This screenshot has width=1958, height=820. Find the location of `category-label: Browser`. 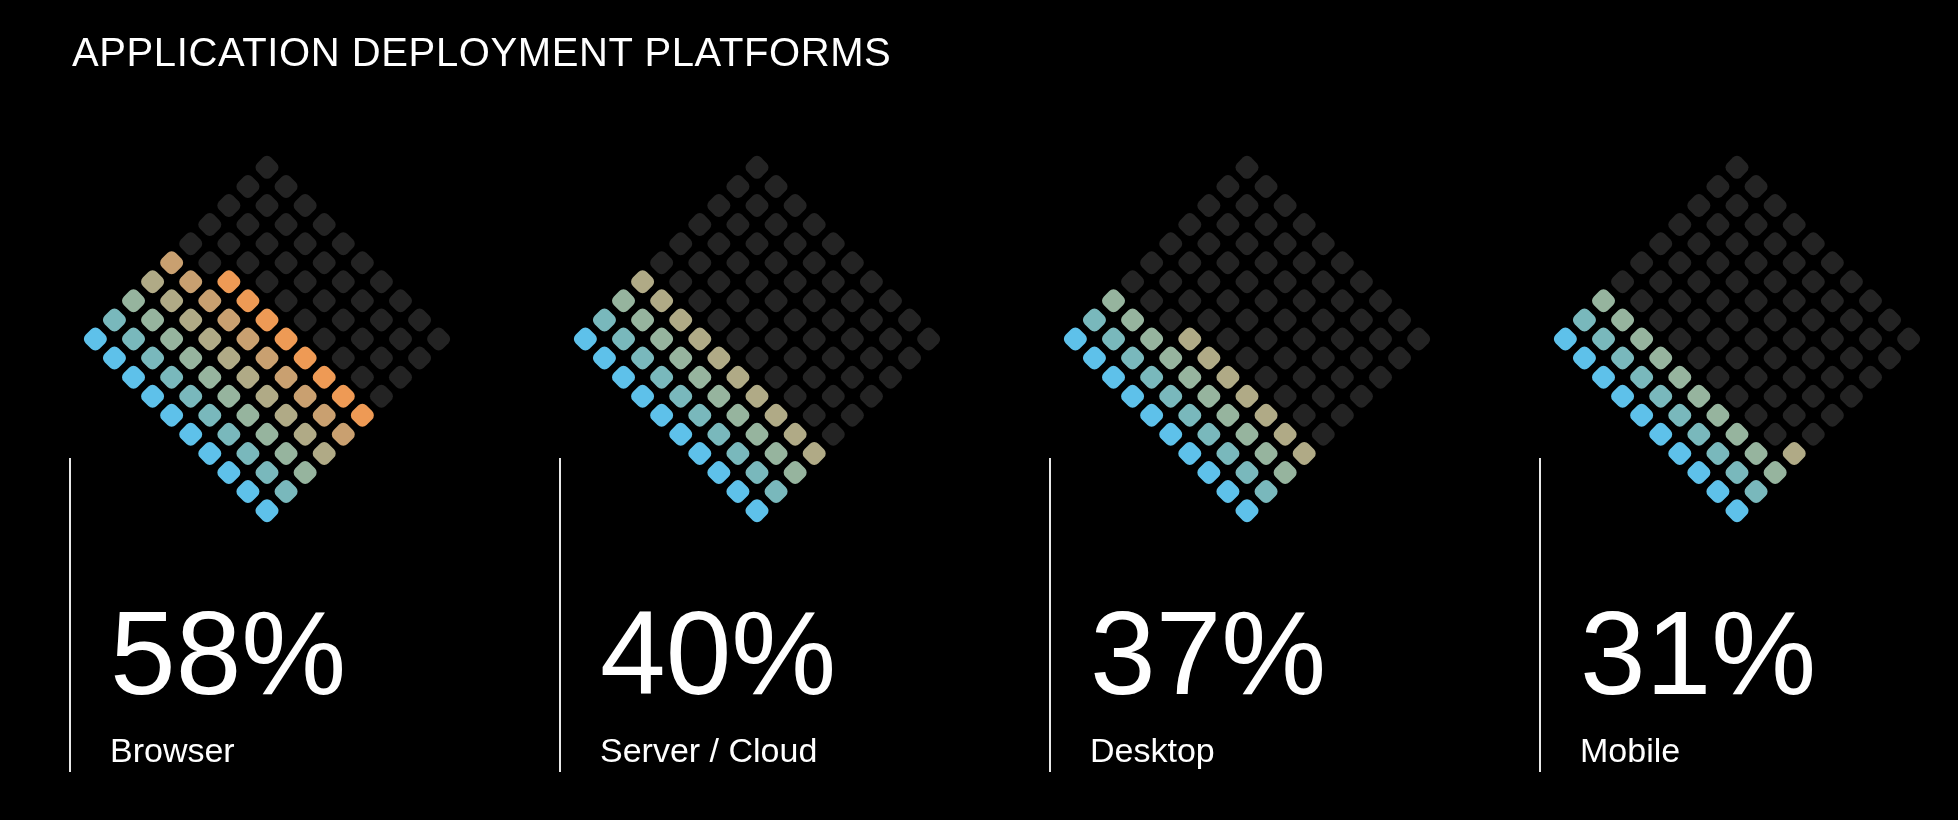

category-label: Browser is located at coordinates (172, 750).